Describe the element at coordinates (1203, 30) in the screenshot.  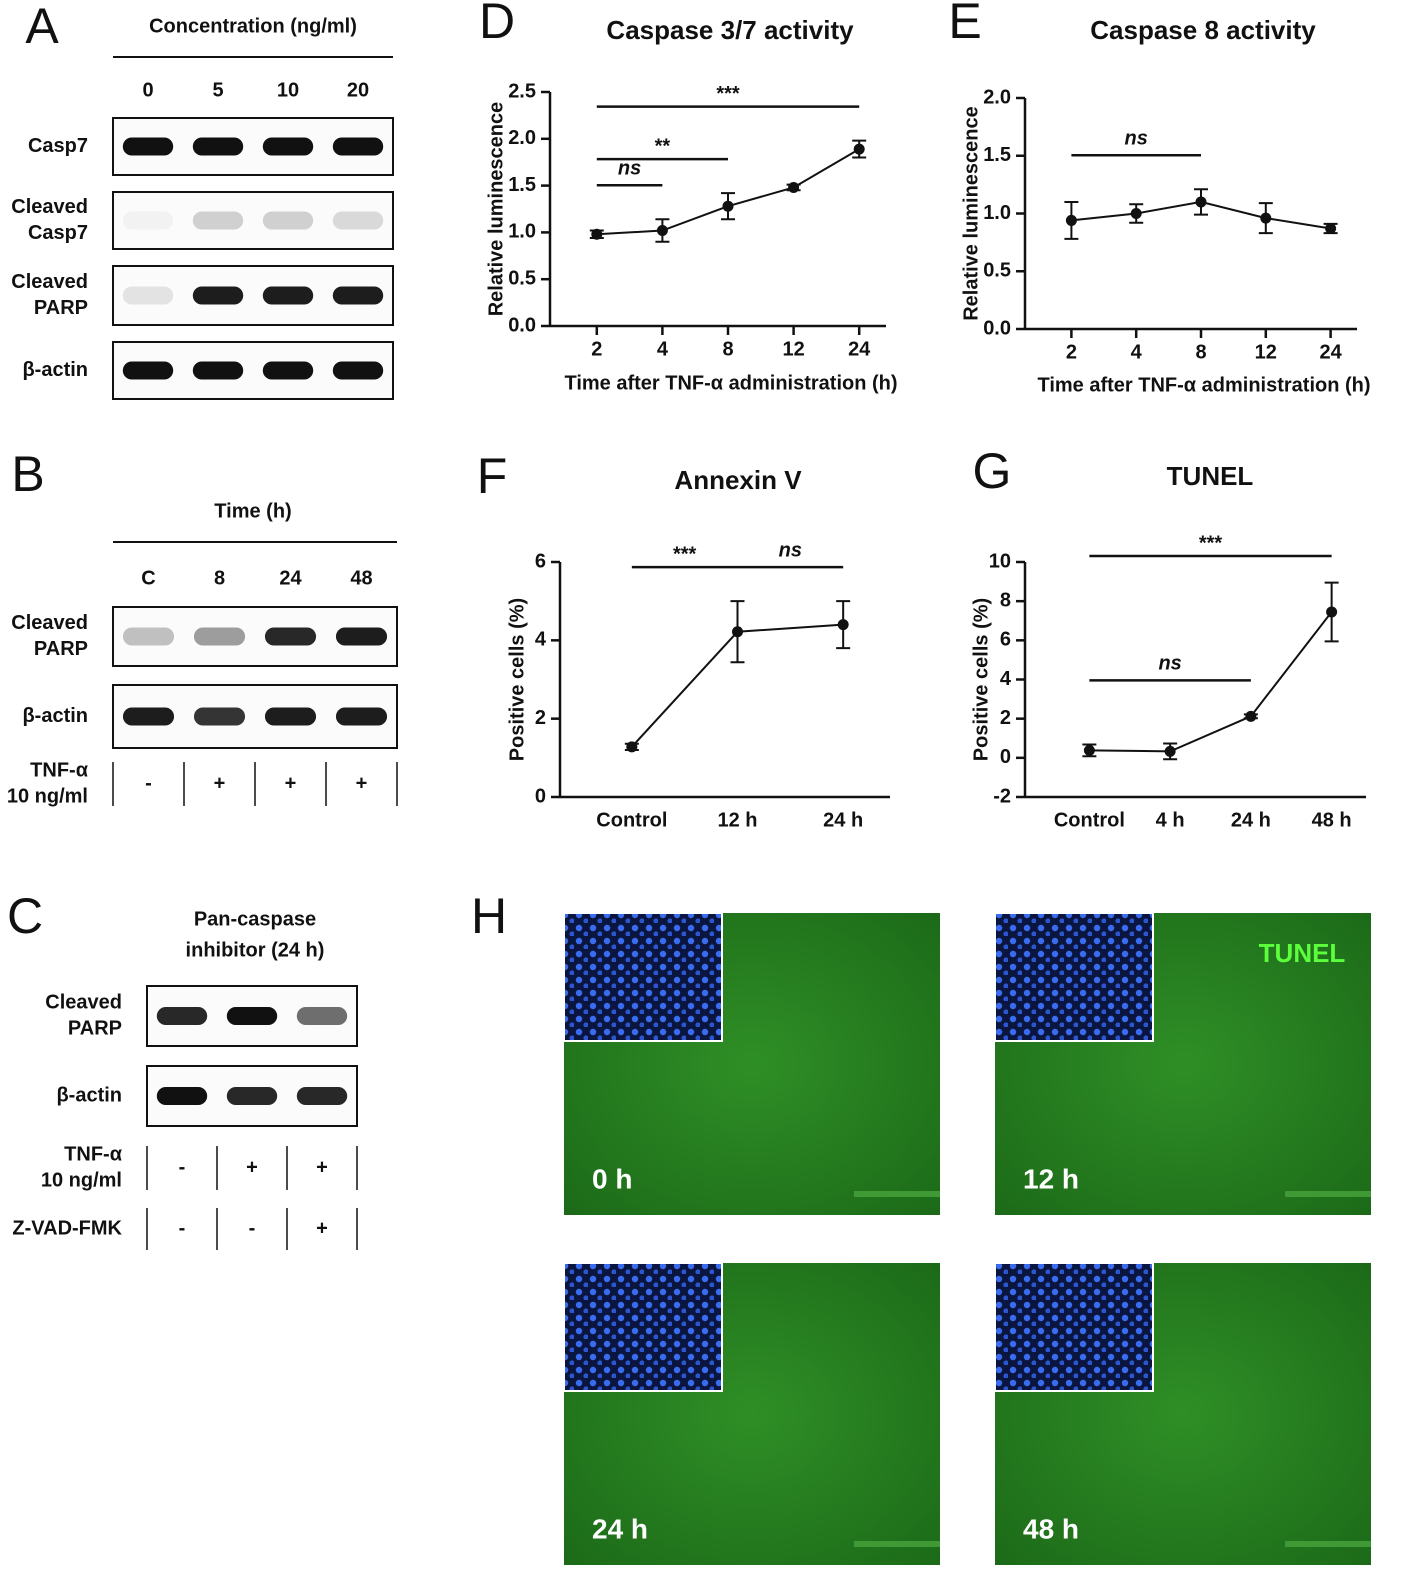
I see `chart-title: Caspase 8 activity` at that location.